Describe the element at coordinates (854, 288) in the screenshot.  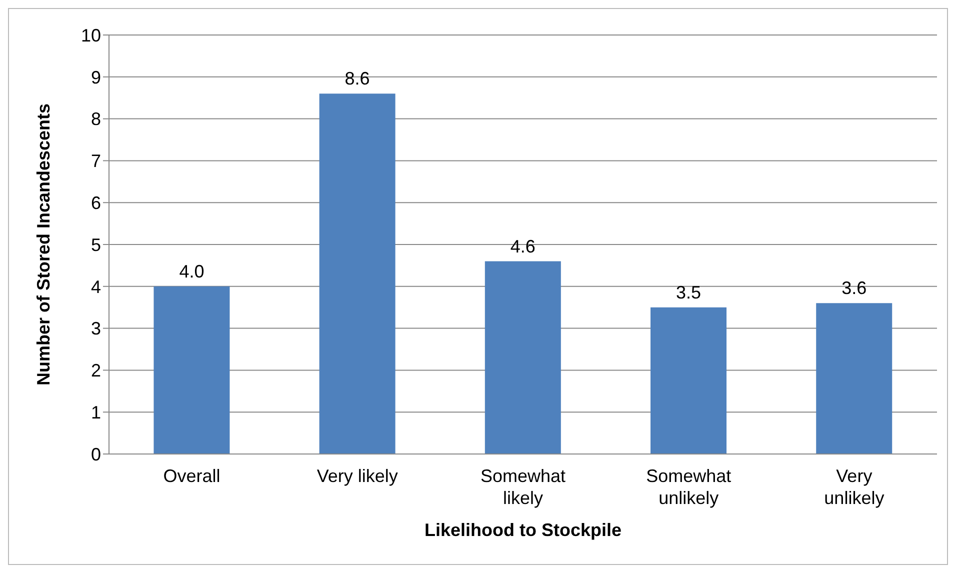
I see `data-label: 3.6` at that location.